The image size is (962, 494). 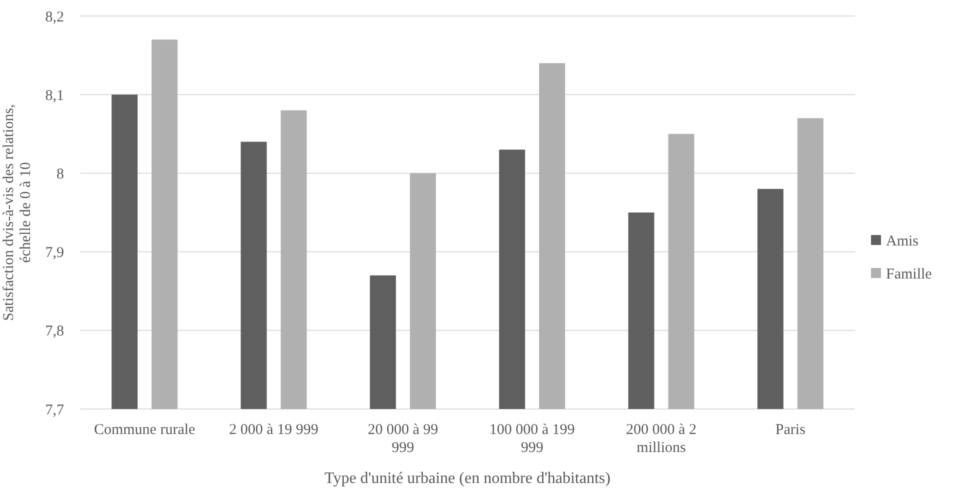 I want to click on x-tick-label: Paris, so click(x=790, y=430).